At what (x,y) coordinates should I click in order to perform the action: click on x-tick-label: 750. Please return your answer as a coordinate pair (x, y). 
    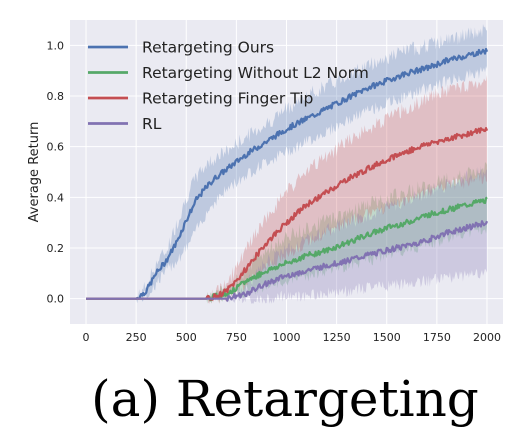
    Looking at the image, I should click on (236, 337).